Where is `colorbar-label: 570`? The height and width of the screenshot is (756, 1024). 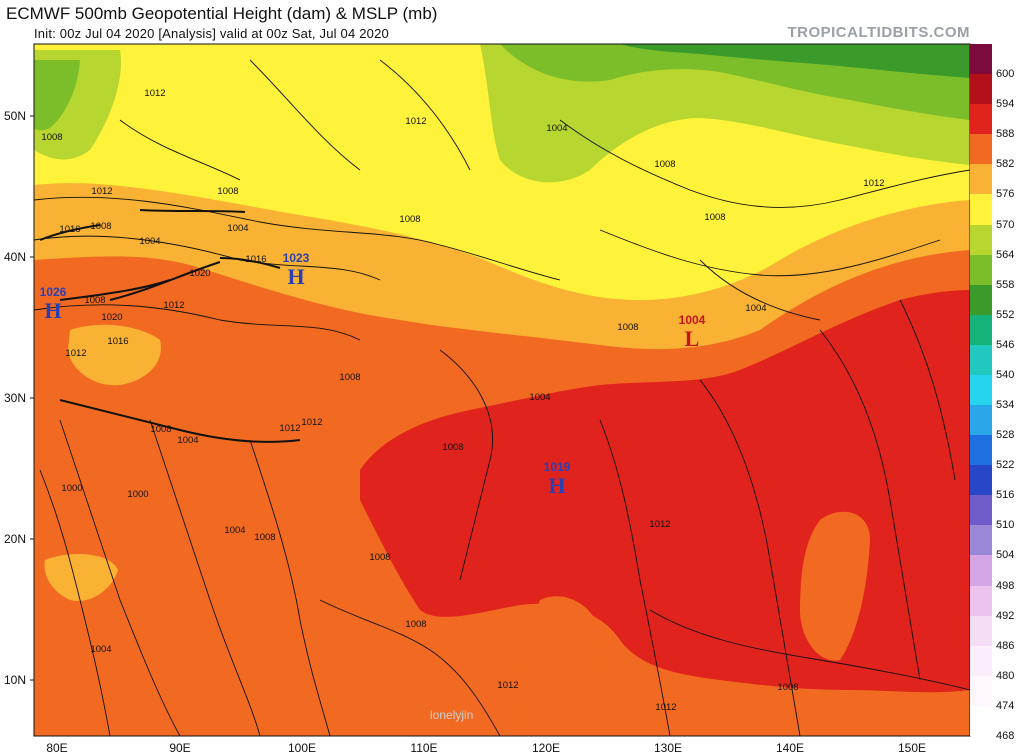
colorbar-label: 570 is located at coordinates (1005, 224).